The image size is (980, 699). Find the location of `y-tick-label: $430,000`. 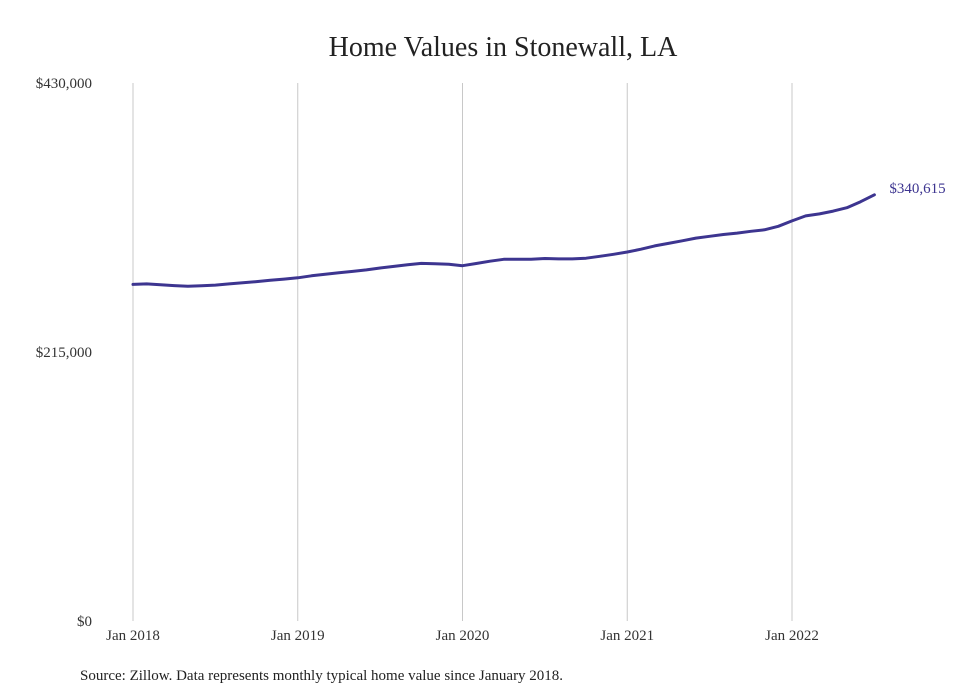

y-tick-label: $430,000 is located at coordinates (64, 84).